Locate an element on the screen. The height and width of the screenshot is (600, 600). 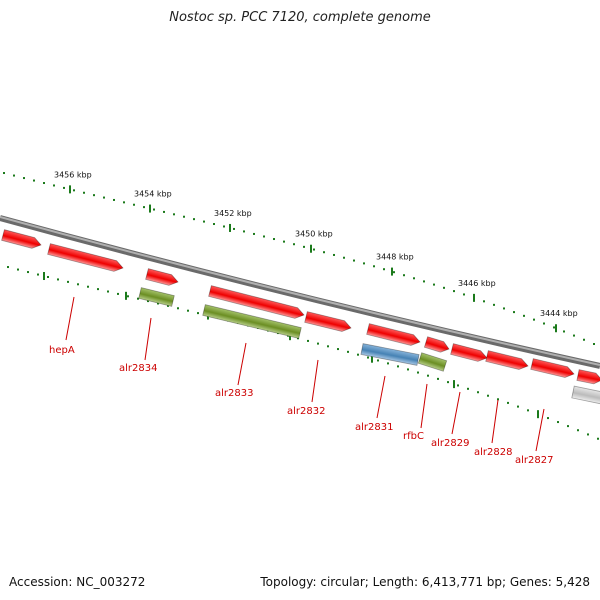
accession-text: Accession: NC_003272 is located at coordinates (77, 582).